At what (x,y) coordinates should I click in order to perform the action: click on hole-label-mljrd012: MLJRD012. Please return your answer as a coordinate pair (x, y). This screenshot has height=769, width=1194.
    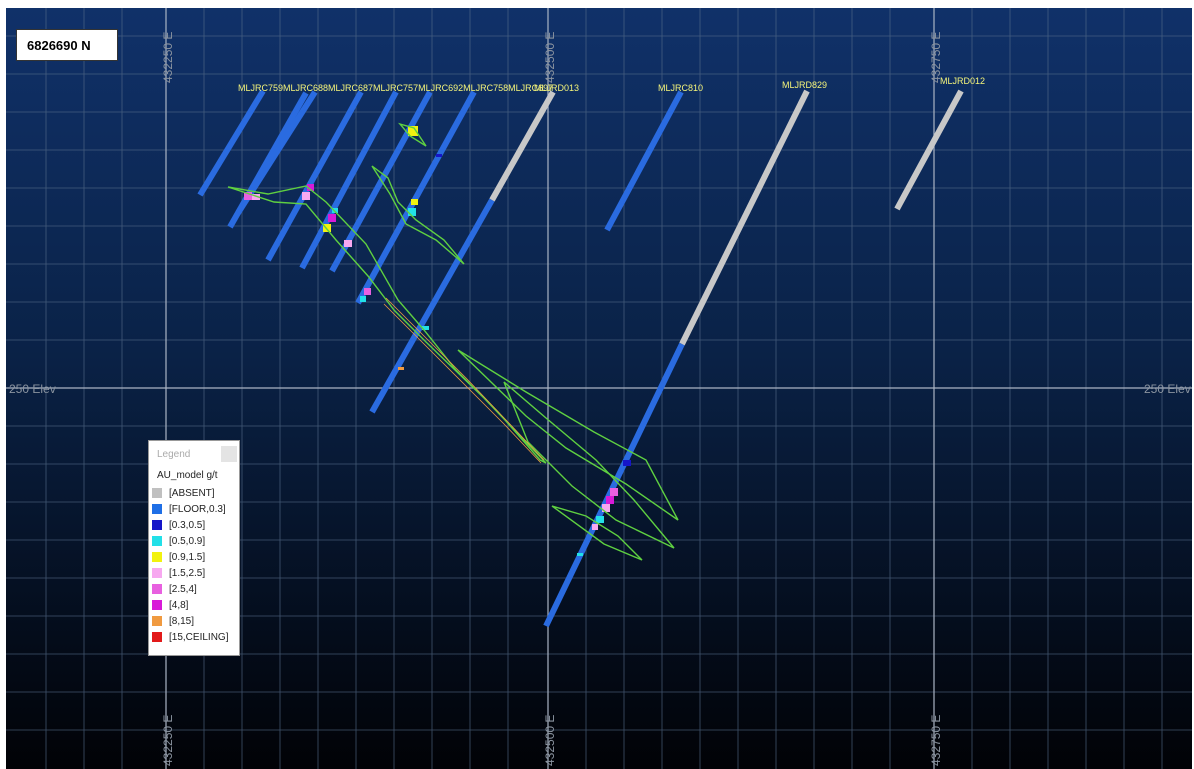
    Looking at the image, I should click on (962, 81).